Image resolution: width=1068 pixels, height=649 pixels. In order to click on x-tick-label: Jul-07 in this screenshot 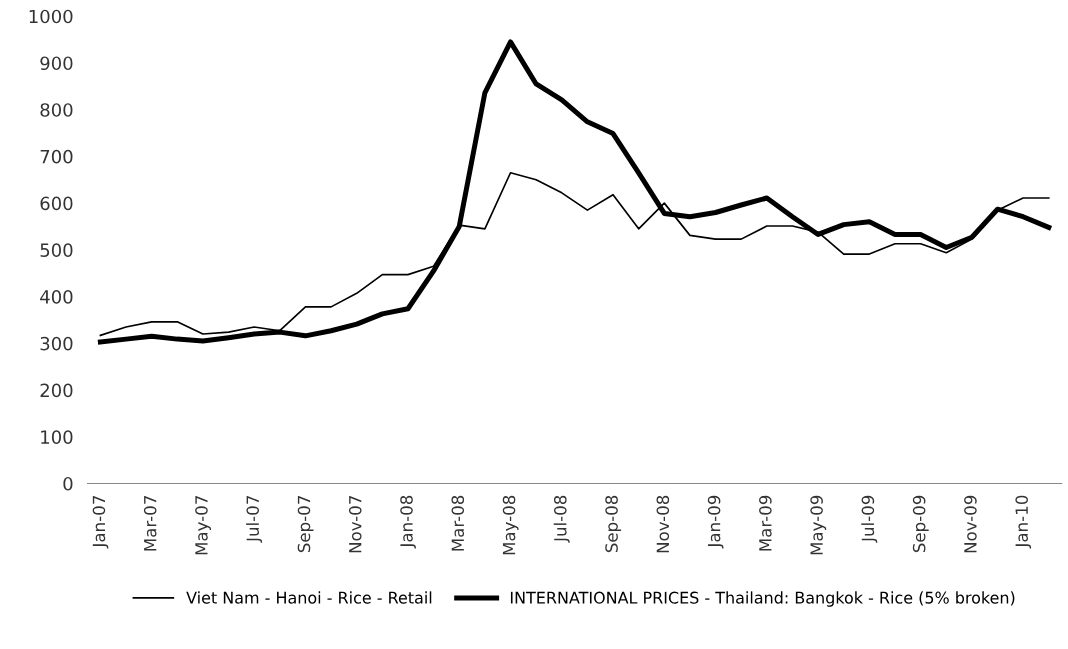, I will do `click(254, 519)`.